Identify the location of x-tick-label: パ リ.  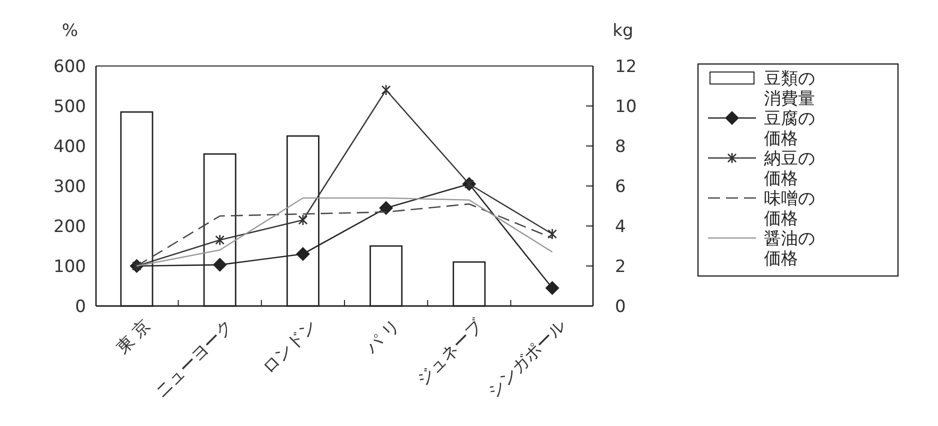
(382, 337).